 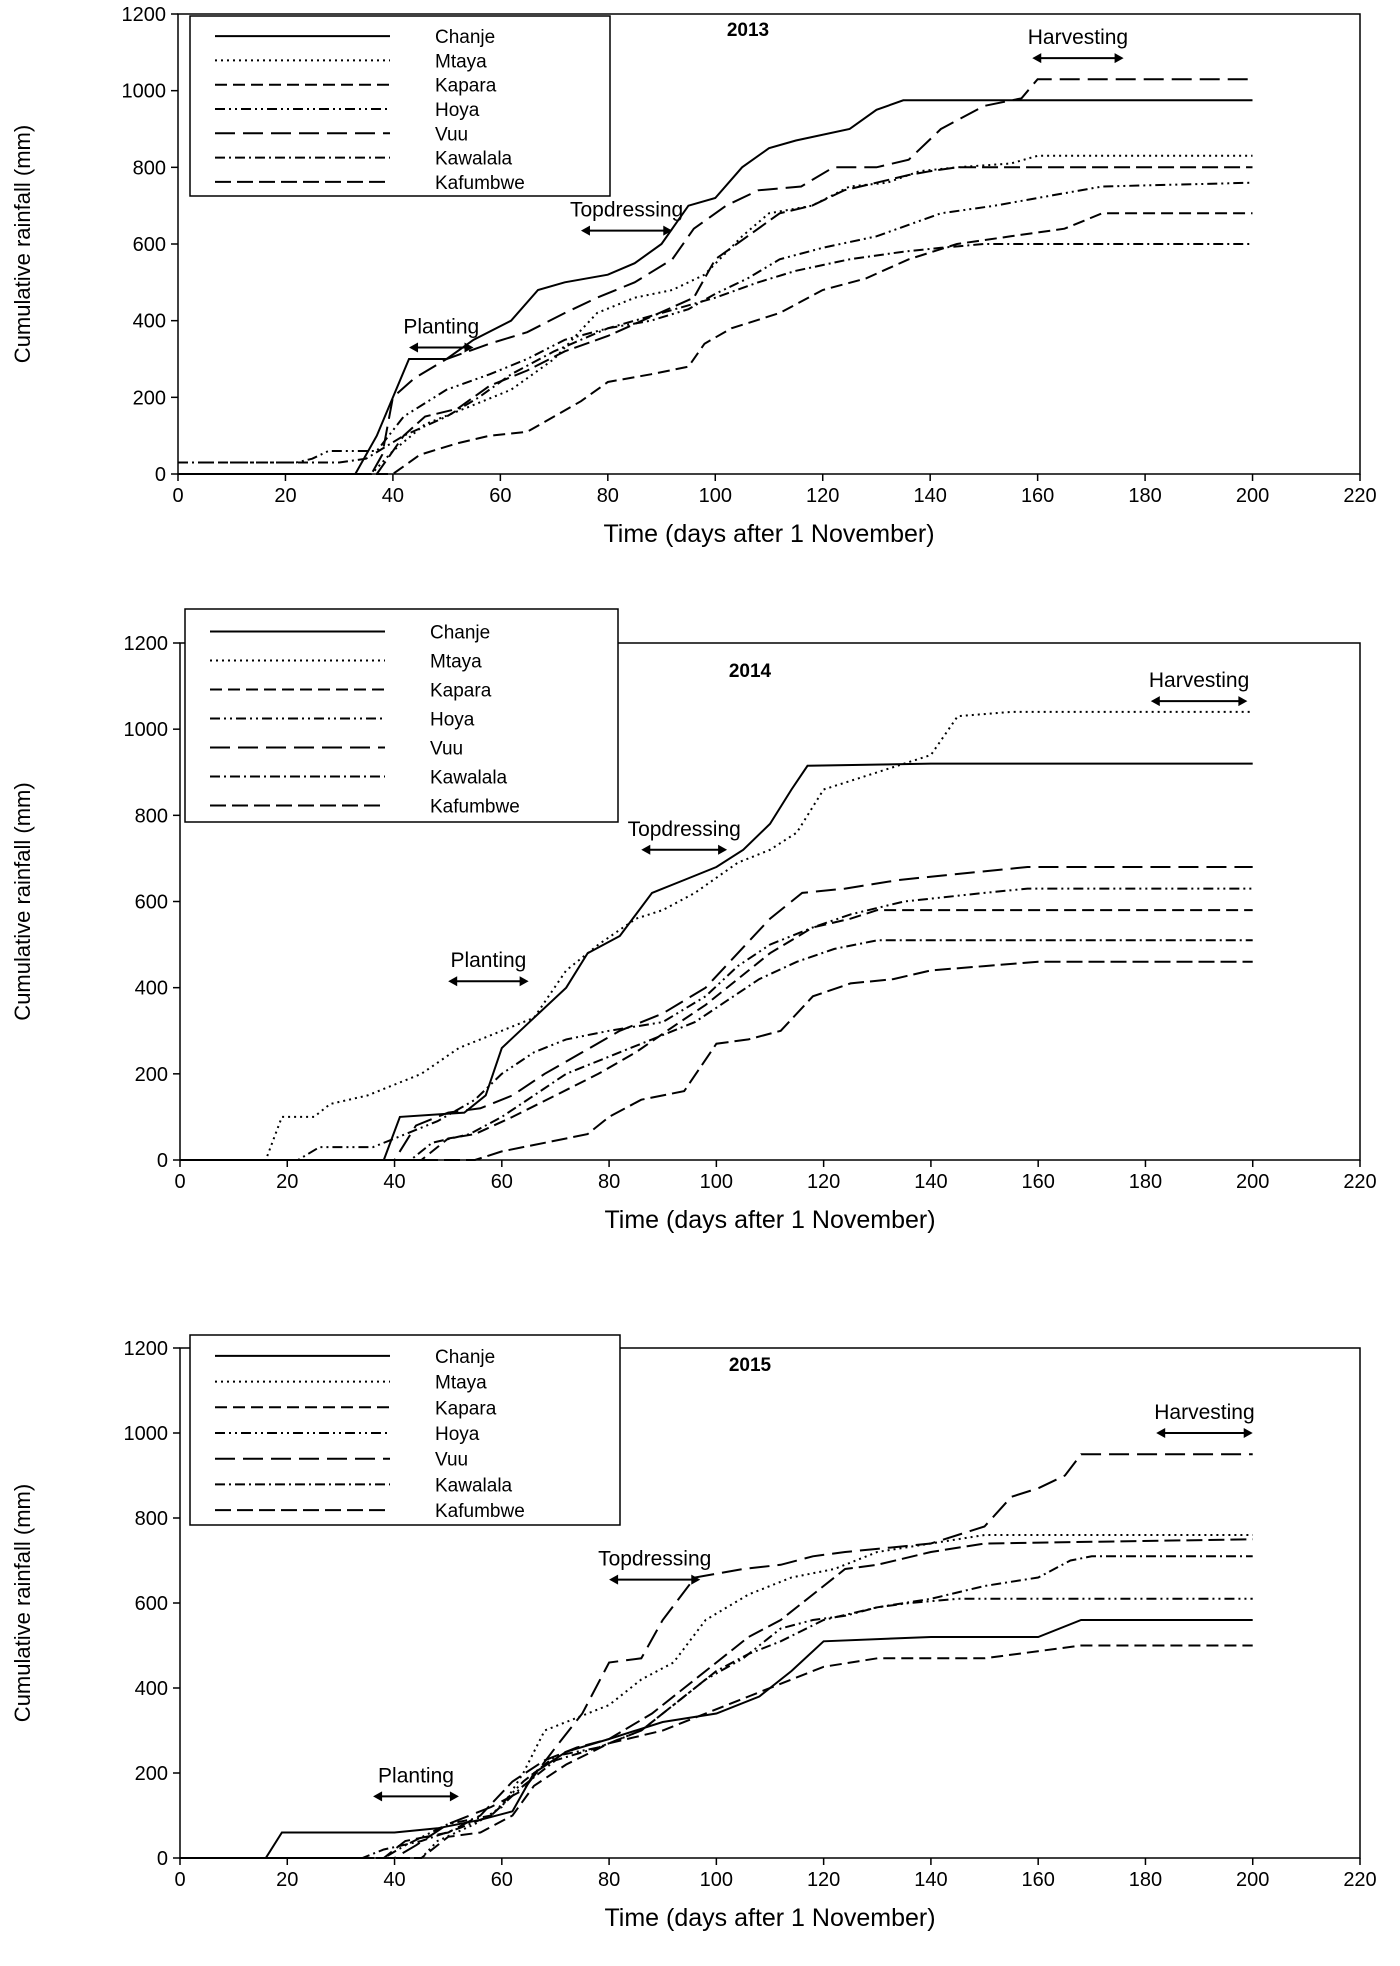 I want to click on chart-title: 2014, so click(x=750, y=671).